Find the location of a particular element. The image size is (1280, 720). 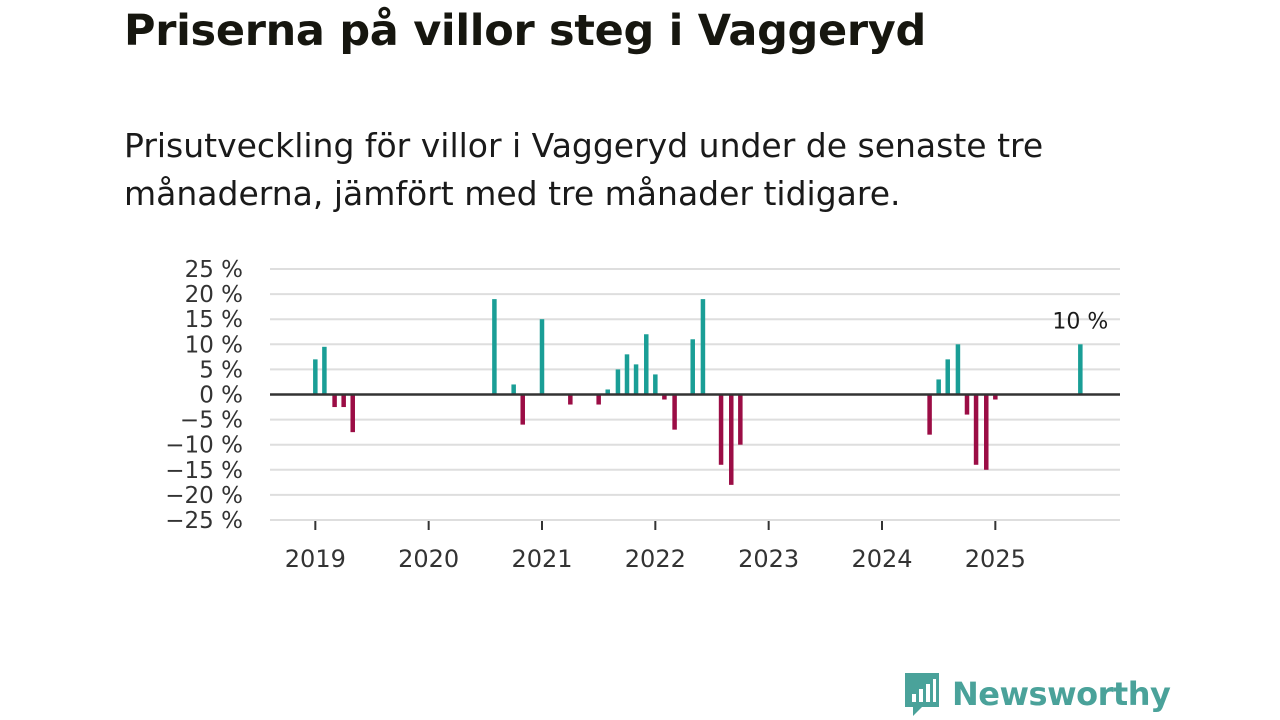

x-tick-label: 2025 is located at coordinates (995, 559).